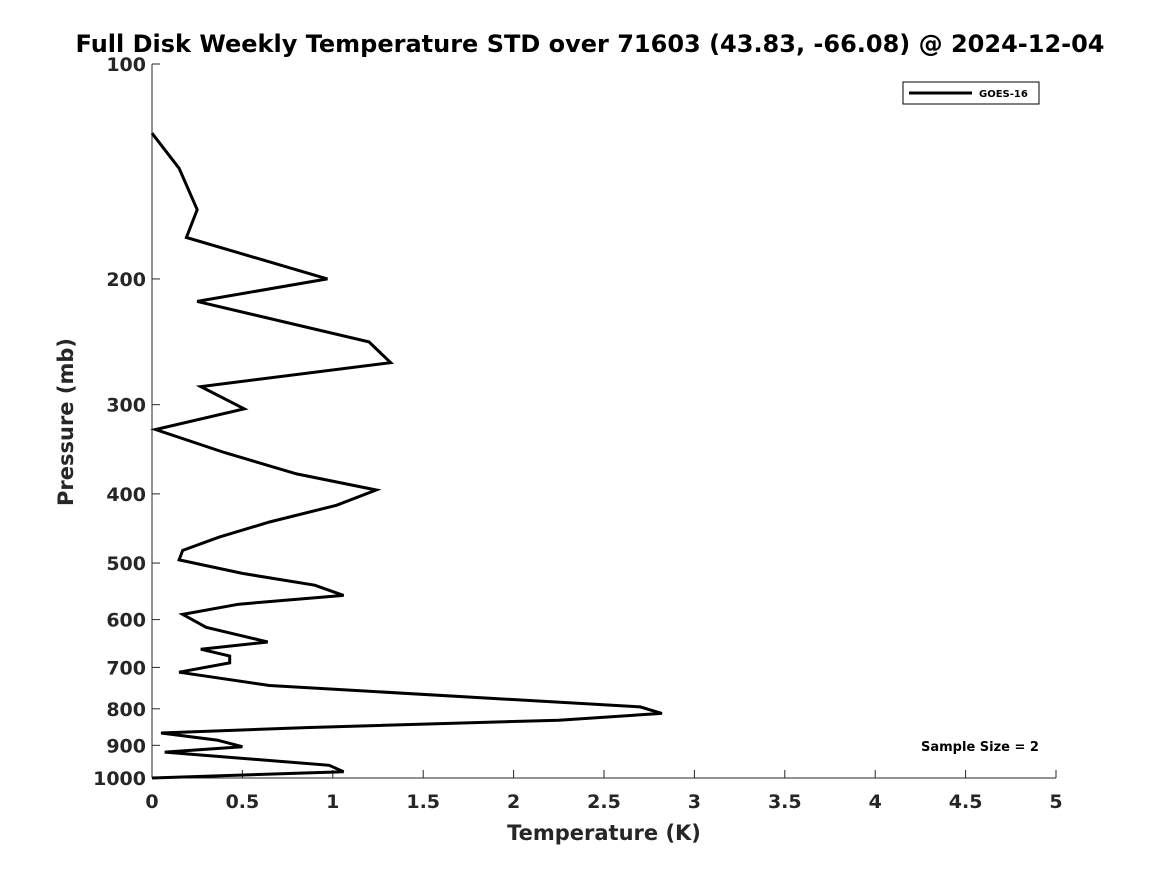 The image size is (1167, 875). I want to click on y-tick-label: 900, so click(126, 746).